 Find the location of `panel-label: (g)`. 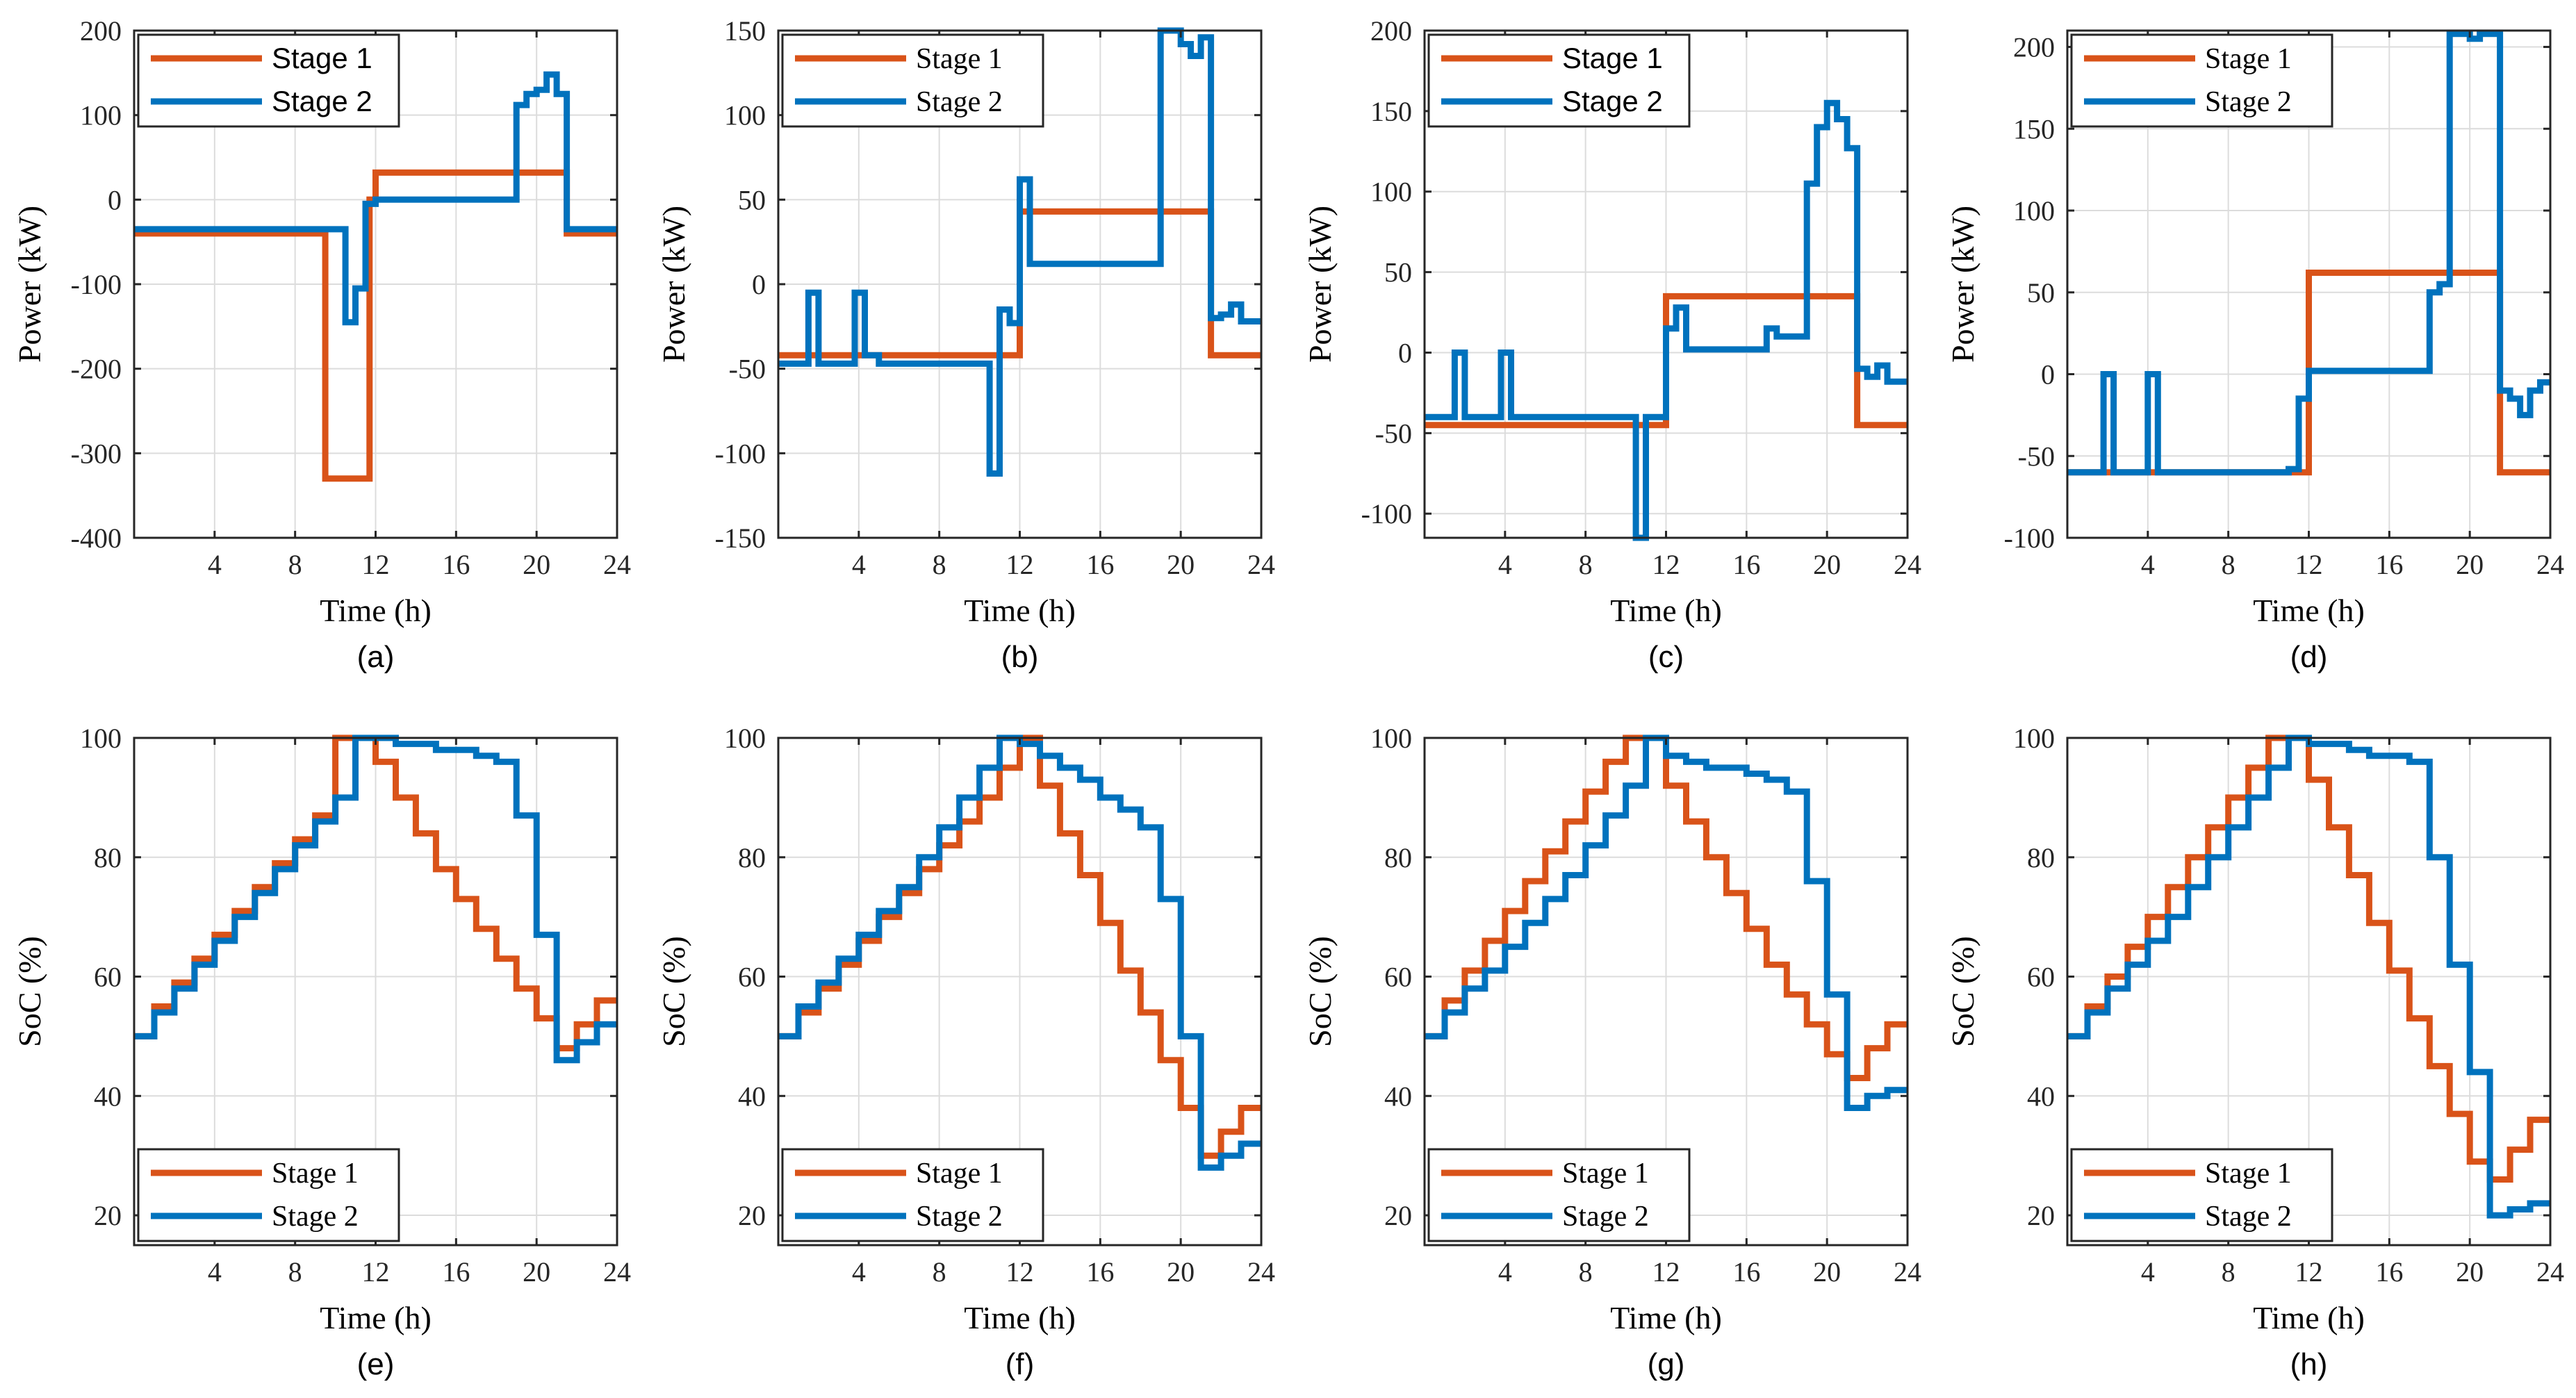

panel-label: (g) is located at coordinates (1666, 1364).